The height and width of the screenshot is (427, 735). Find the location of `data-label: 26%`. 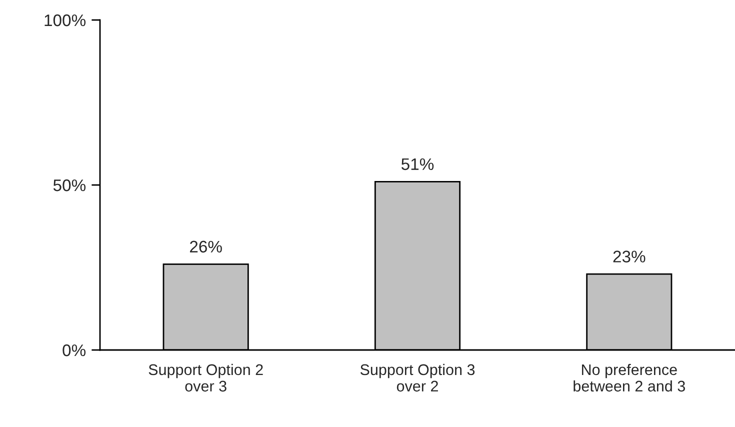

data-label: 26% is located at coordinates (206, 246).